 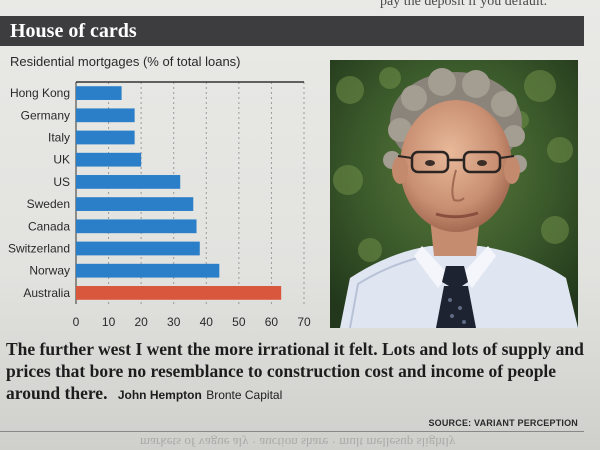 I want to click on category-label: Hong Kong, so click(x=40, y=93).